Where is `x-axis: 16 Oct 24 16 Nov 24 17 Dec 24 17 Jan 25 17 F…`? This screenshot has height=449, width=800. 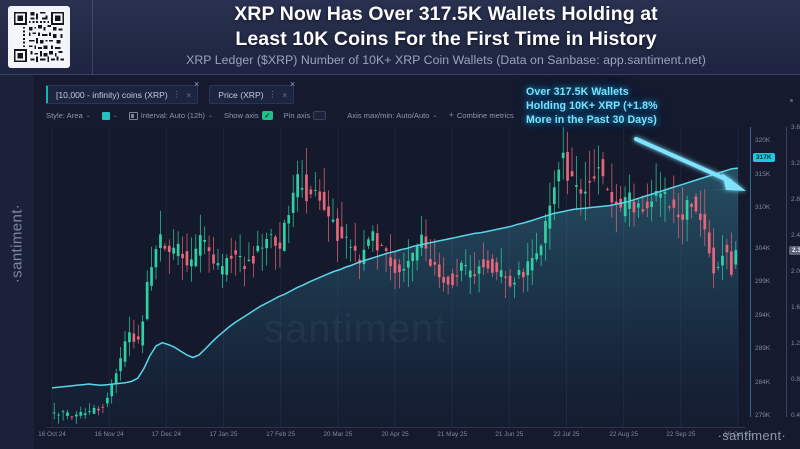 x-axis: 16 Oct 24 16 Nov 24 17 Dec 24 17 Jan 25 17 F… is located at coordinates (395, 434).